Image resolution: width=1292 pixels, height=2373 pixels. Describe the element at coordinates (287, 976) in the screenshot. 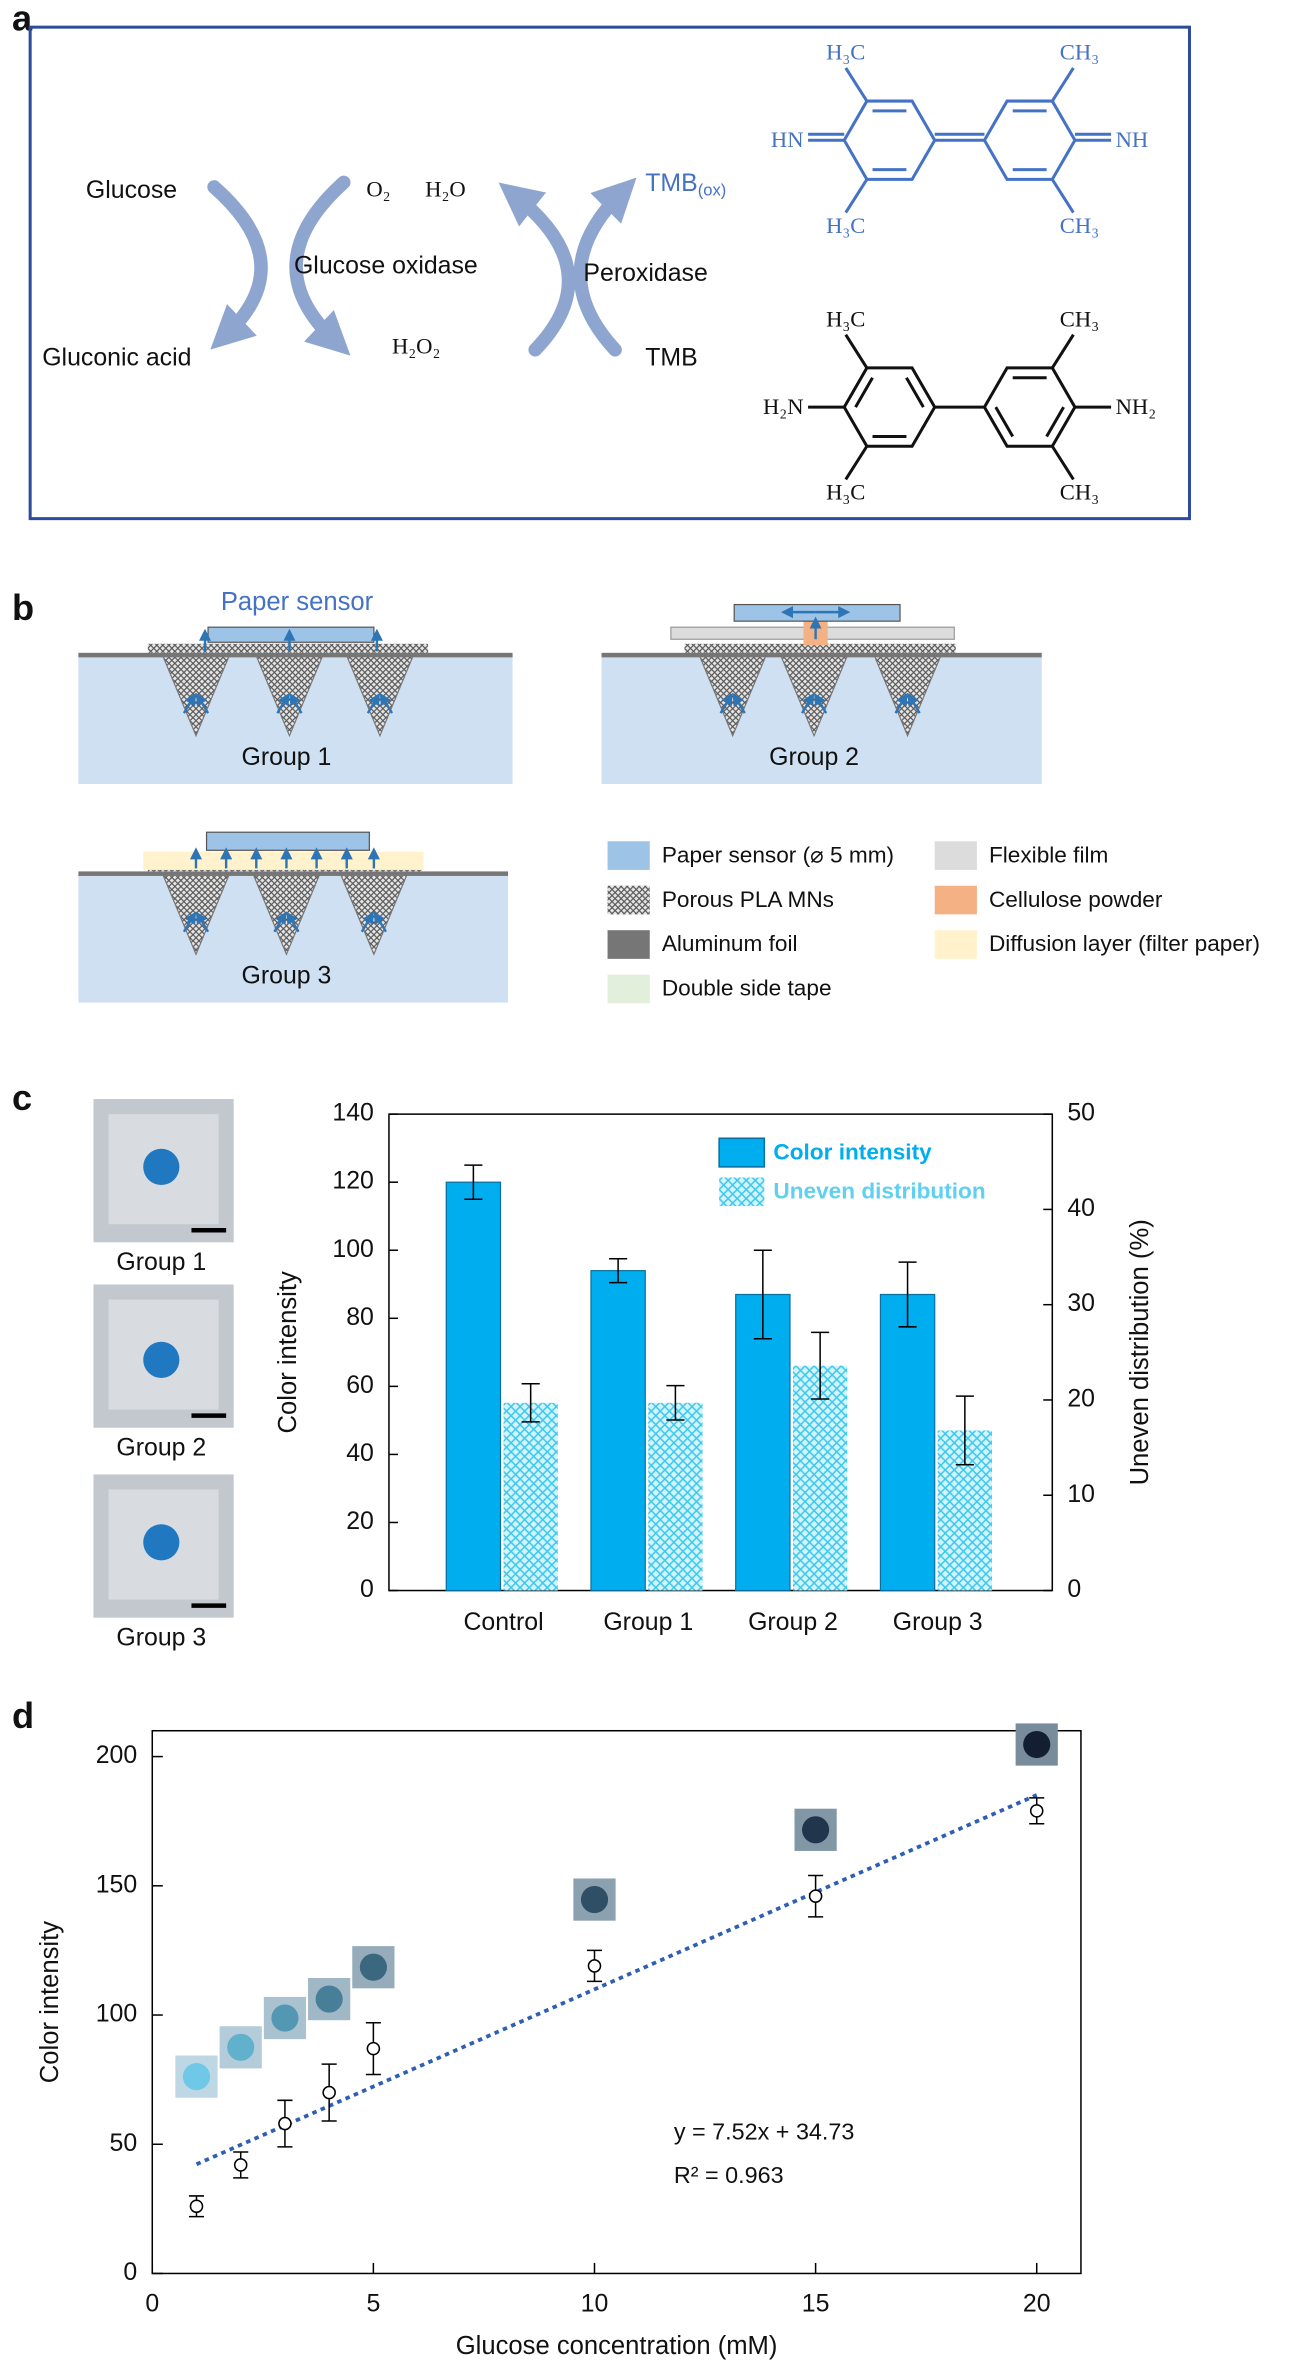

I see `group-label: Group 3` at that location.